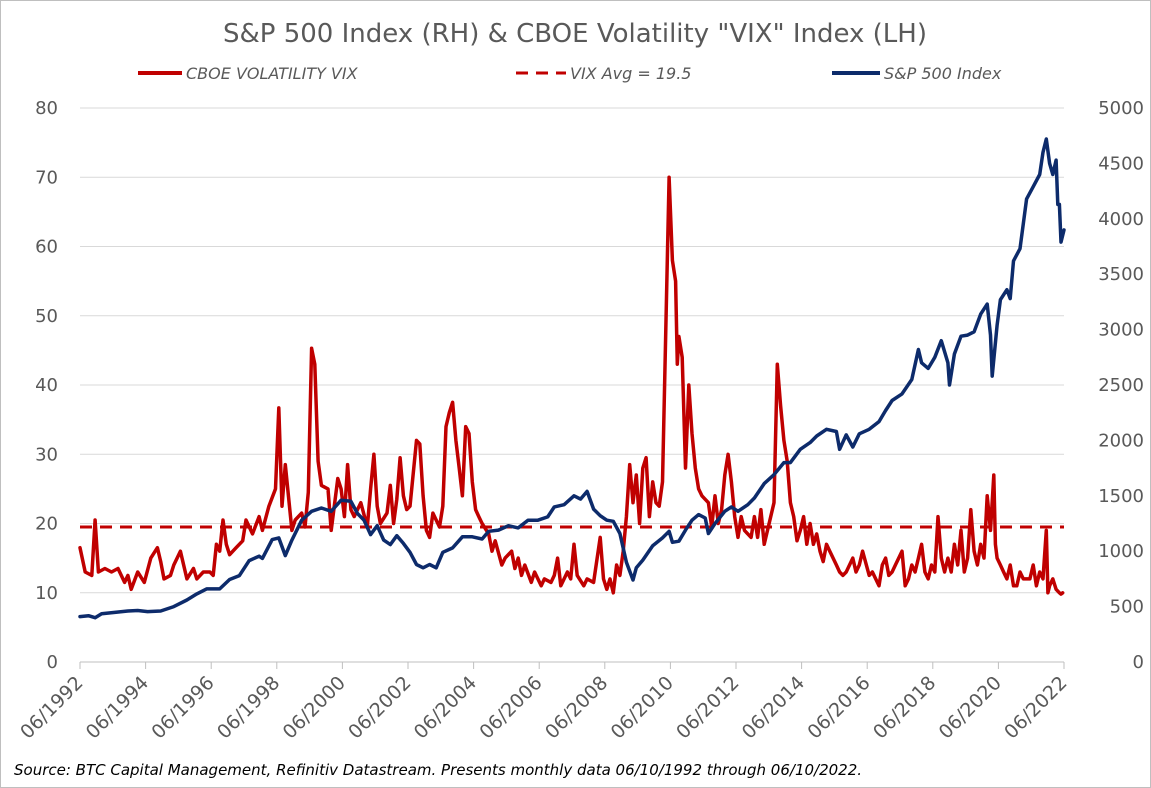 The image size is (1151, 788). Describe the element at coordinates (1121, 551) in the screenshot. I see `right-tick-label: 1000` at that location.